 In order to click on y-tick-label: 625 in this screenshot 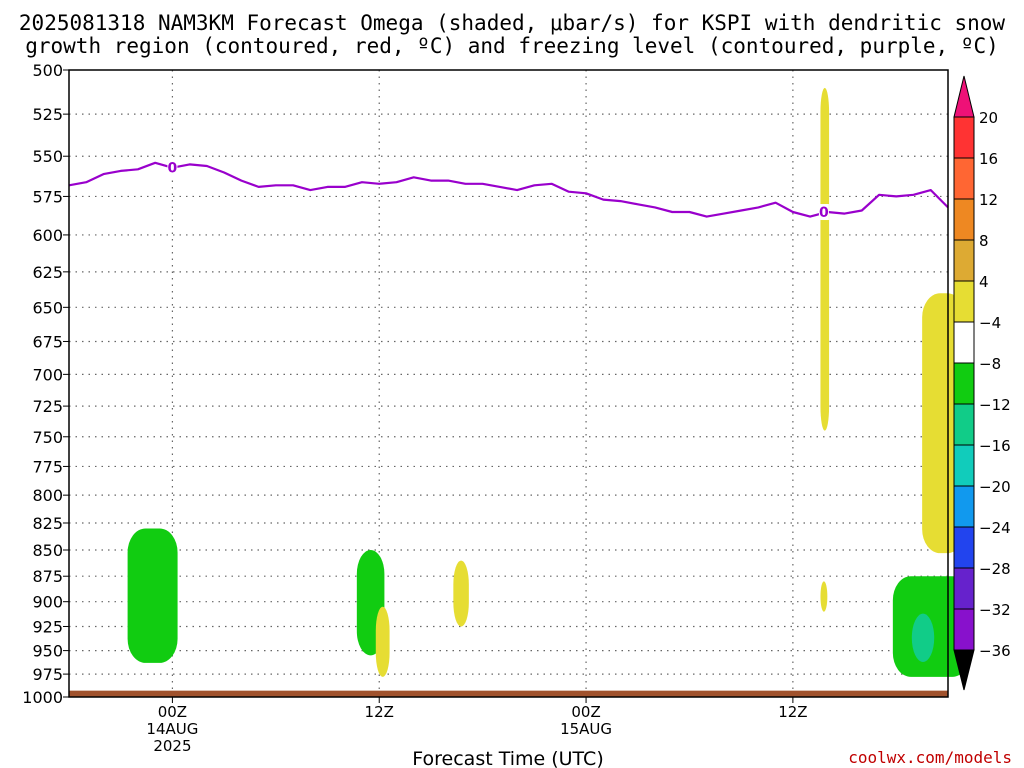, I will do `click(47, 272)`.